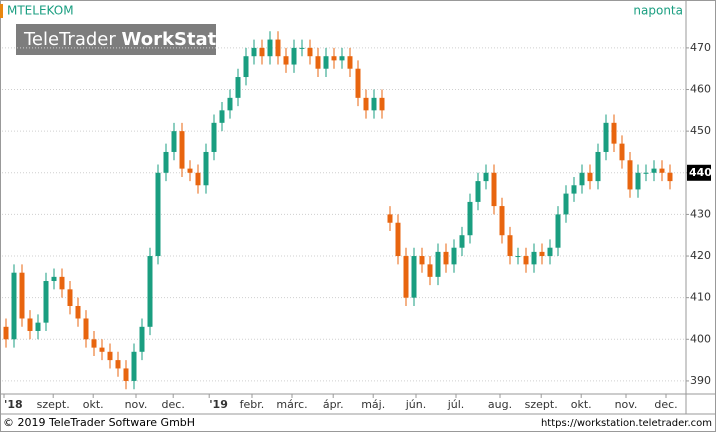  Describe the element at coordinates (700, 213) in the screenshot. I see `y-tick-label: 430` at that location.